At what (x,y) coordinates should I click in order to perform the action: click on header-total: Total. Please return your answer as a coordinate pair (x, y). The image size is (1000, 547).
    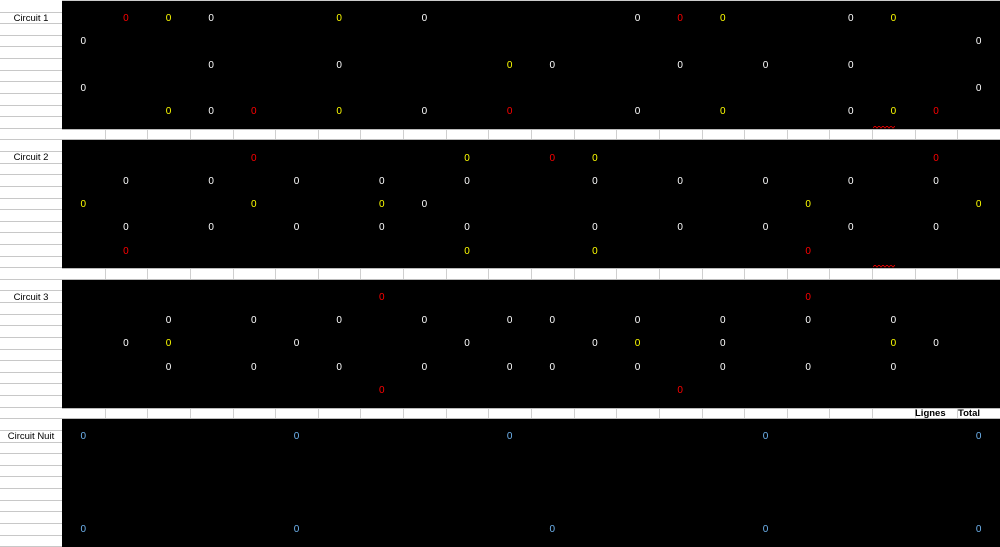
    Looking at the image, I should click on (969, 413).